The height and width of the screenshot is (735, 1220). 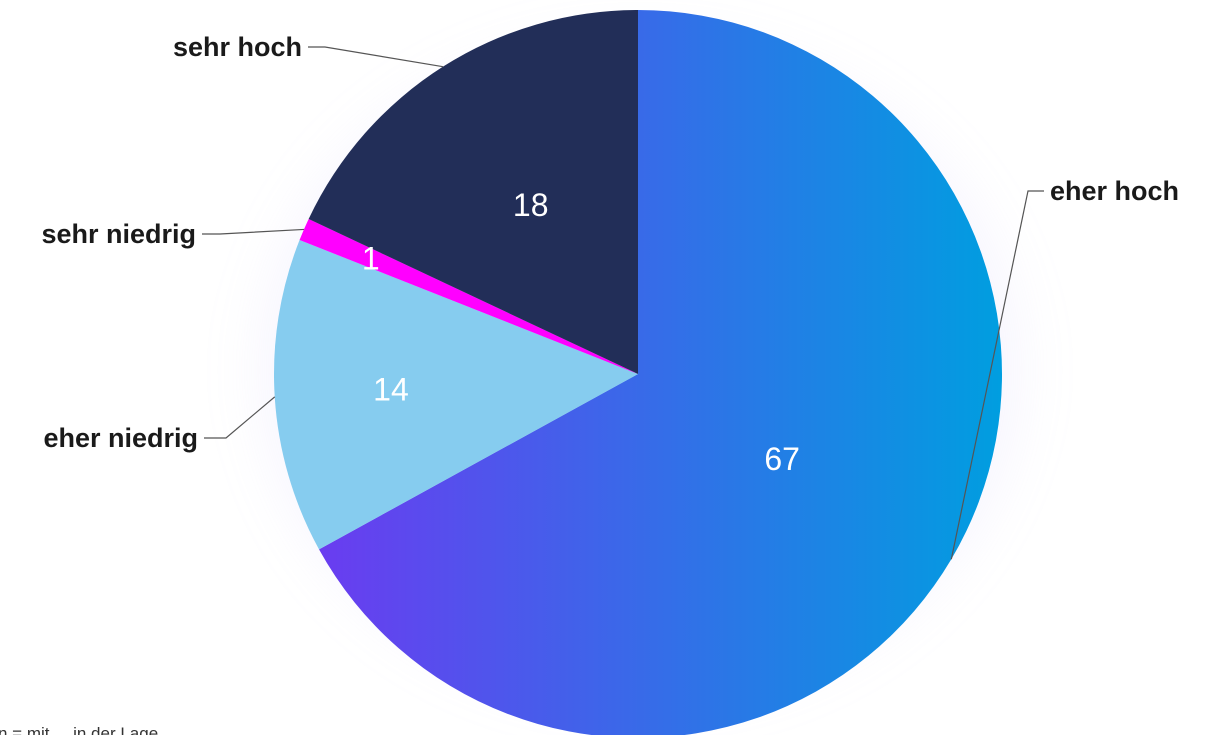 I want to click on category-label-sehr-niedrig: sehr niedrig, so click(x=118, y=234).